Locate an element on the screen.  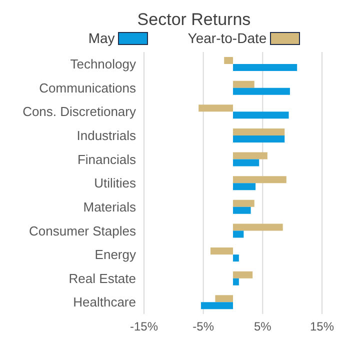
y-tick-label: Financials is located at coordinates (106, 159).